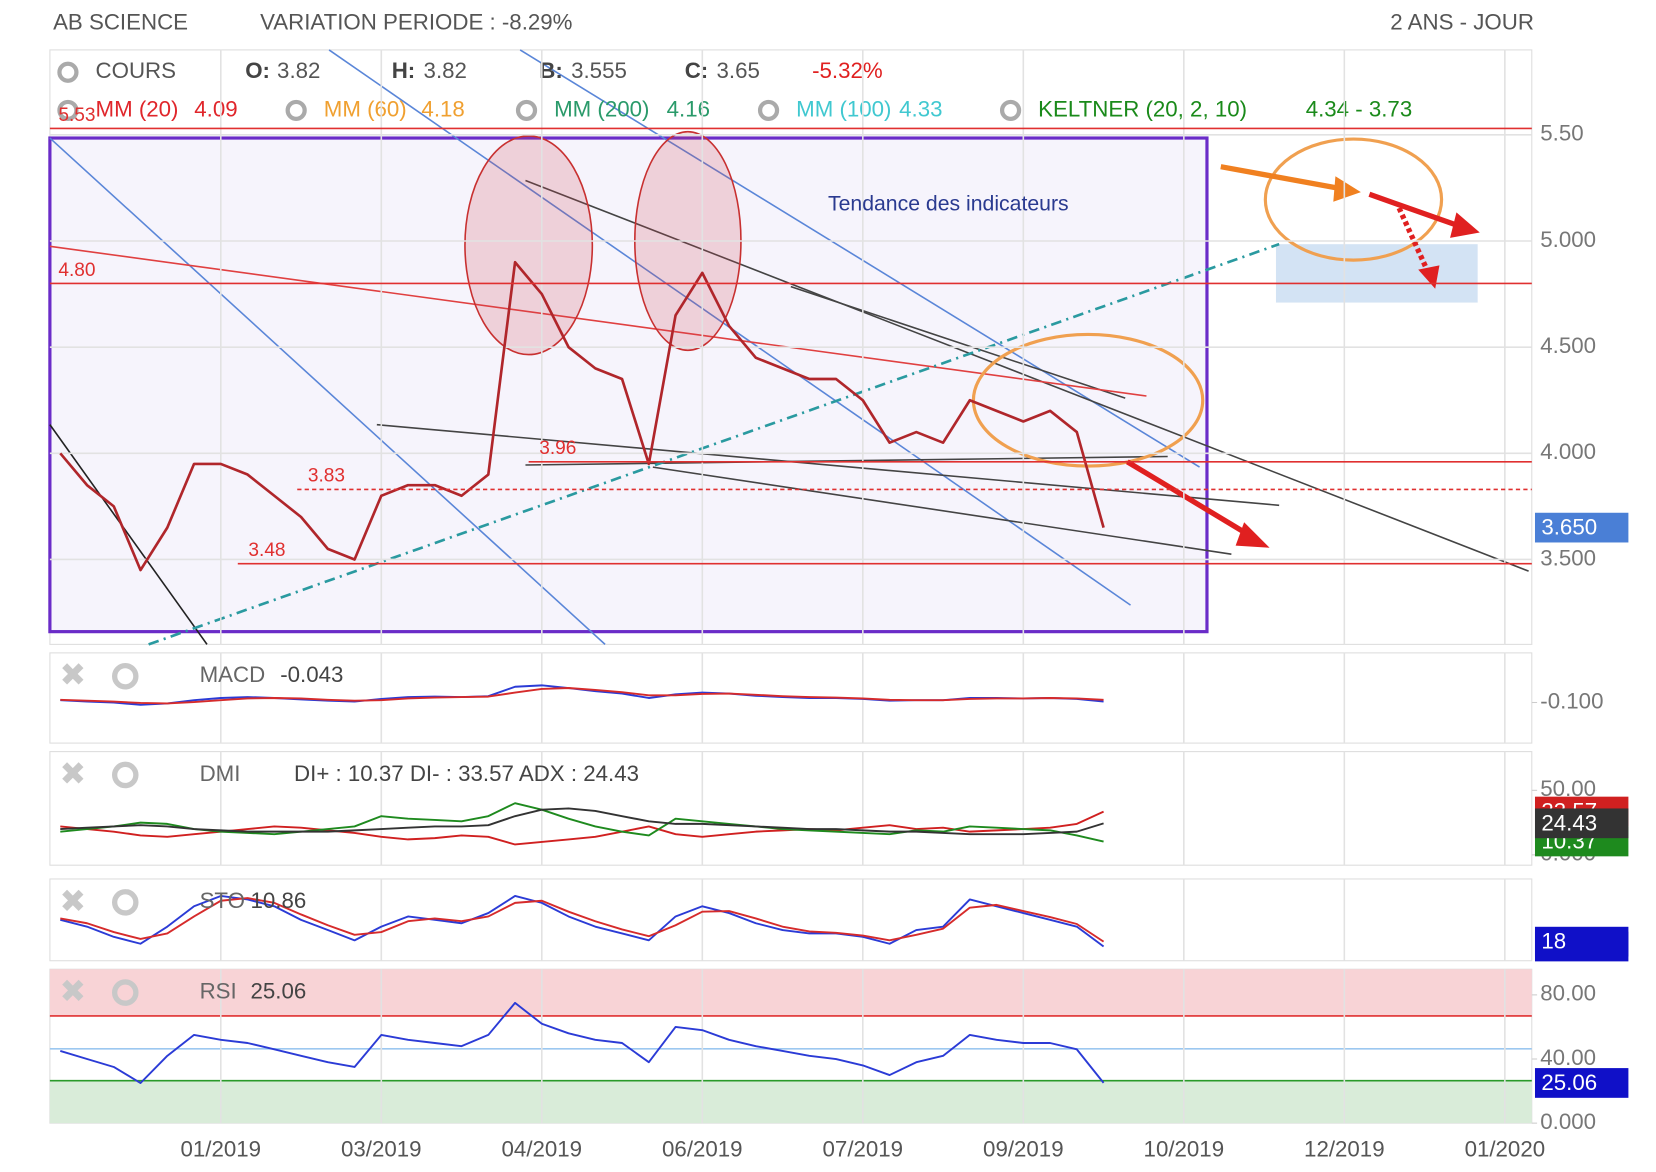 This screenshot has width=1656, height=1172. What do you see at coordinates (1568, 345) in the screenshot?
I see `y-tick-label: 4.500` at bounding box center [1568, 345].